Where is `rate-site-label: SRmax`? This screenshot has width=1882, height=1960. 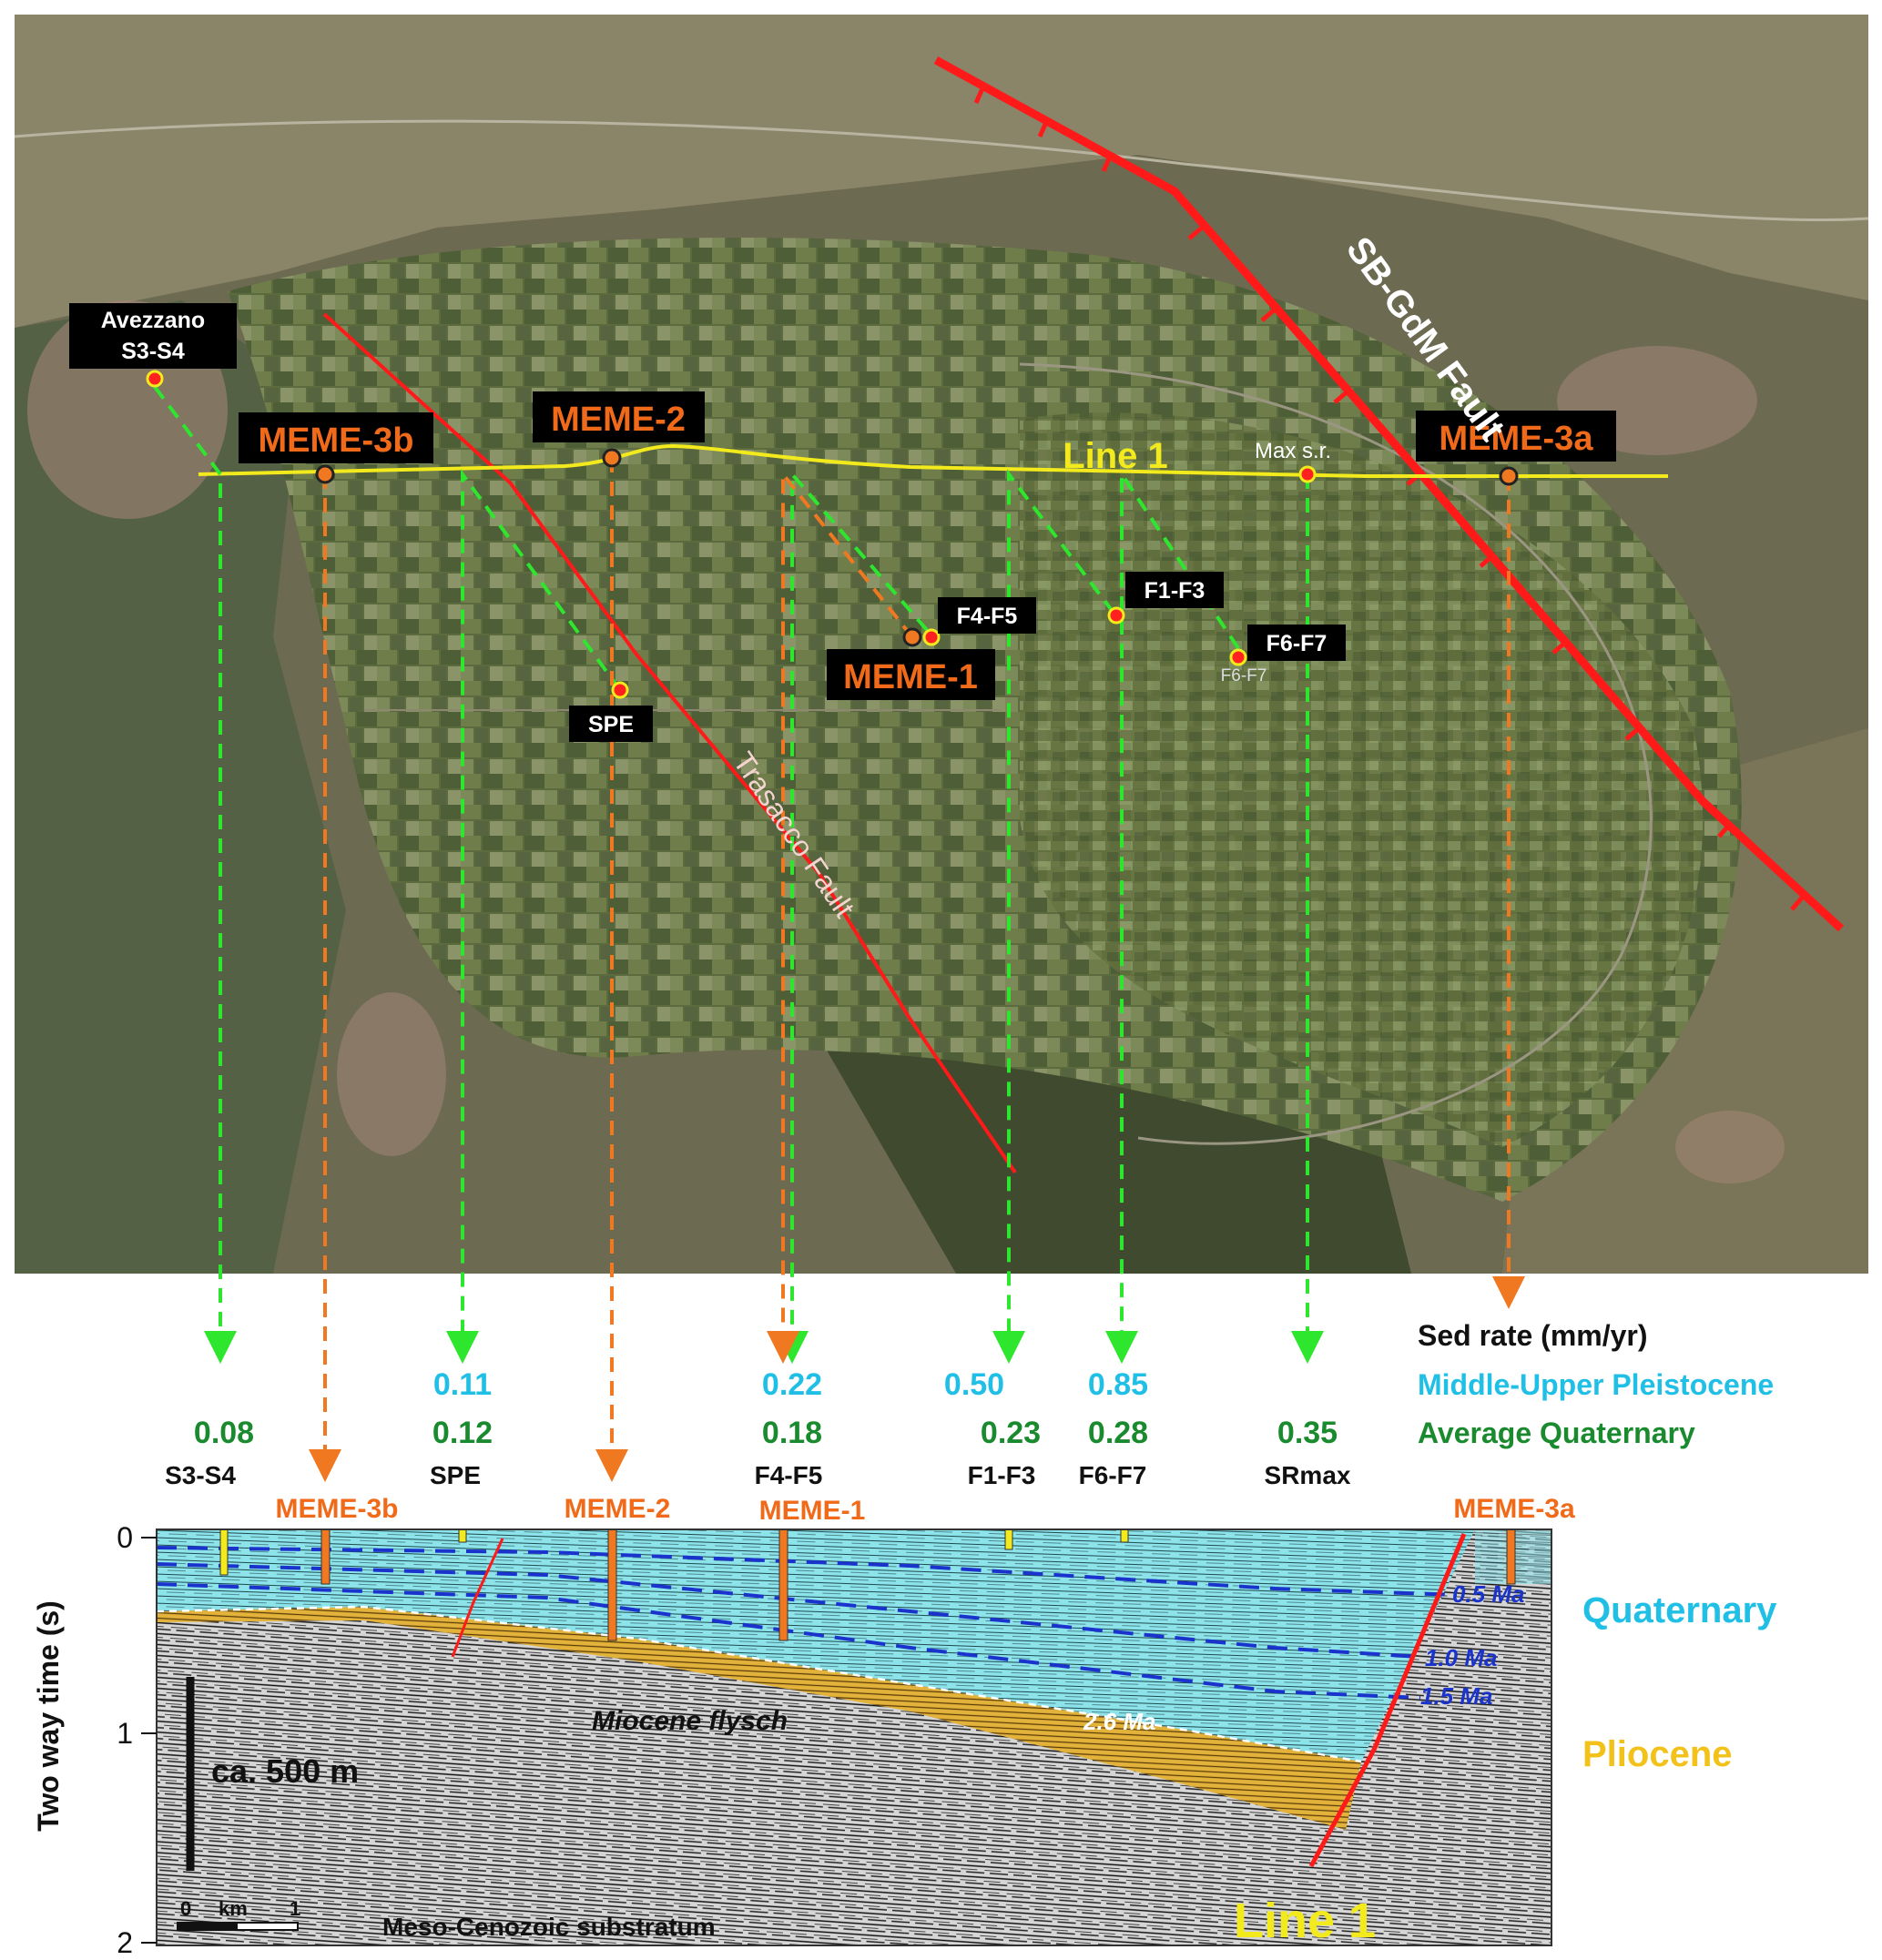 rate-site-label: SRmax is located at coordinates (1308, 1475).